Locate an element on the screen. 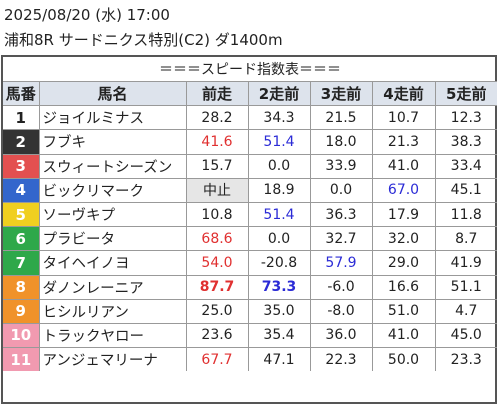 The height and width of the screenshot is (407, 501). speed-index-cell: 32.0 is located at coordinates (403, 239).